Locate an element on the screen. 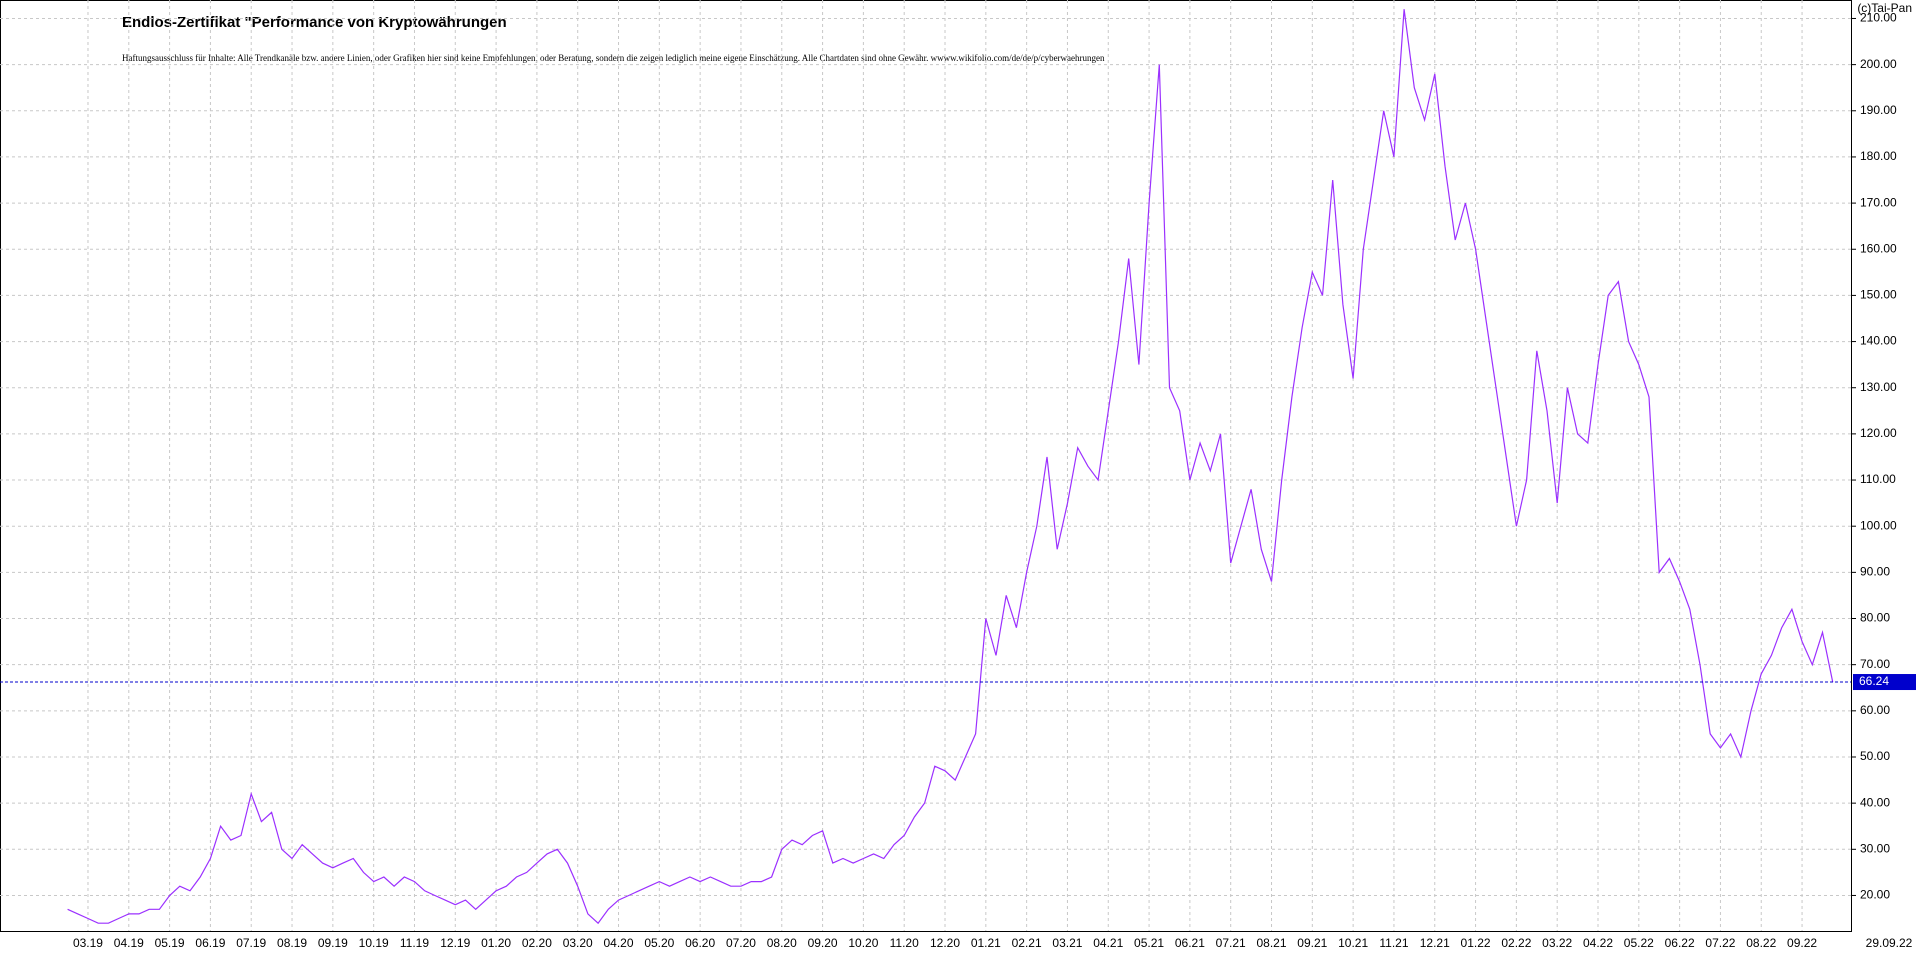  x-tick-label: 05.19 is located at coordinates (170, 943).